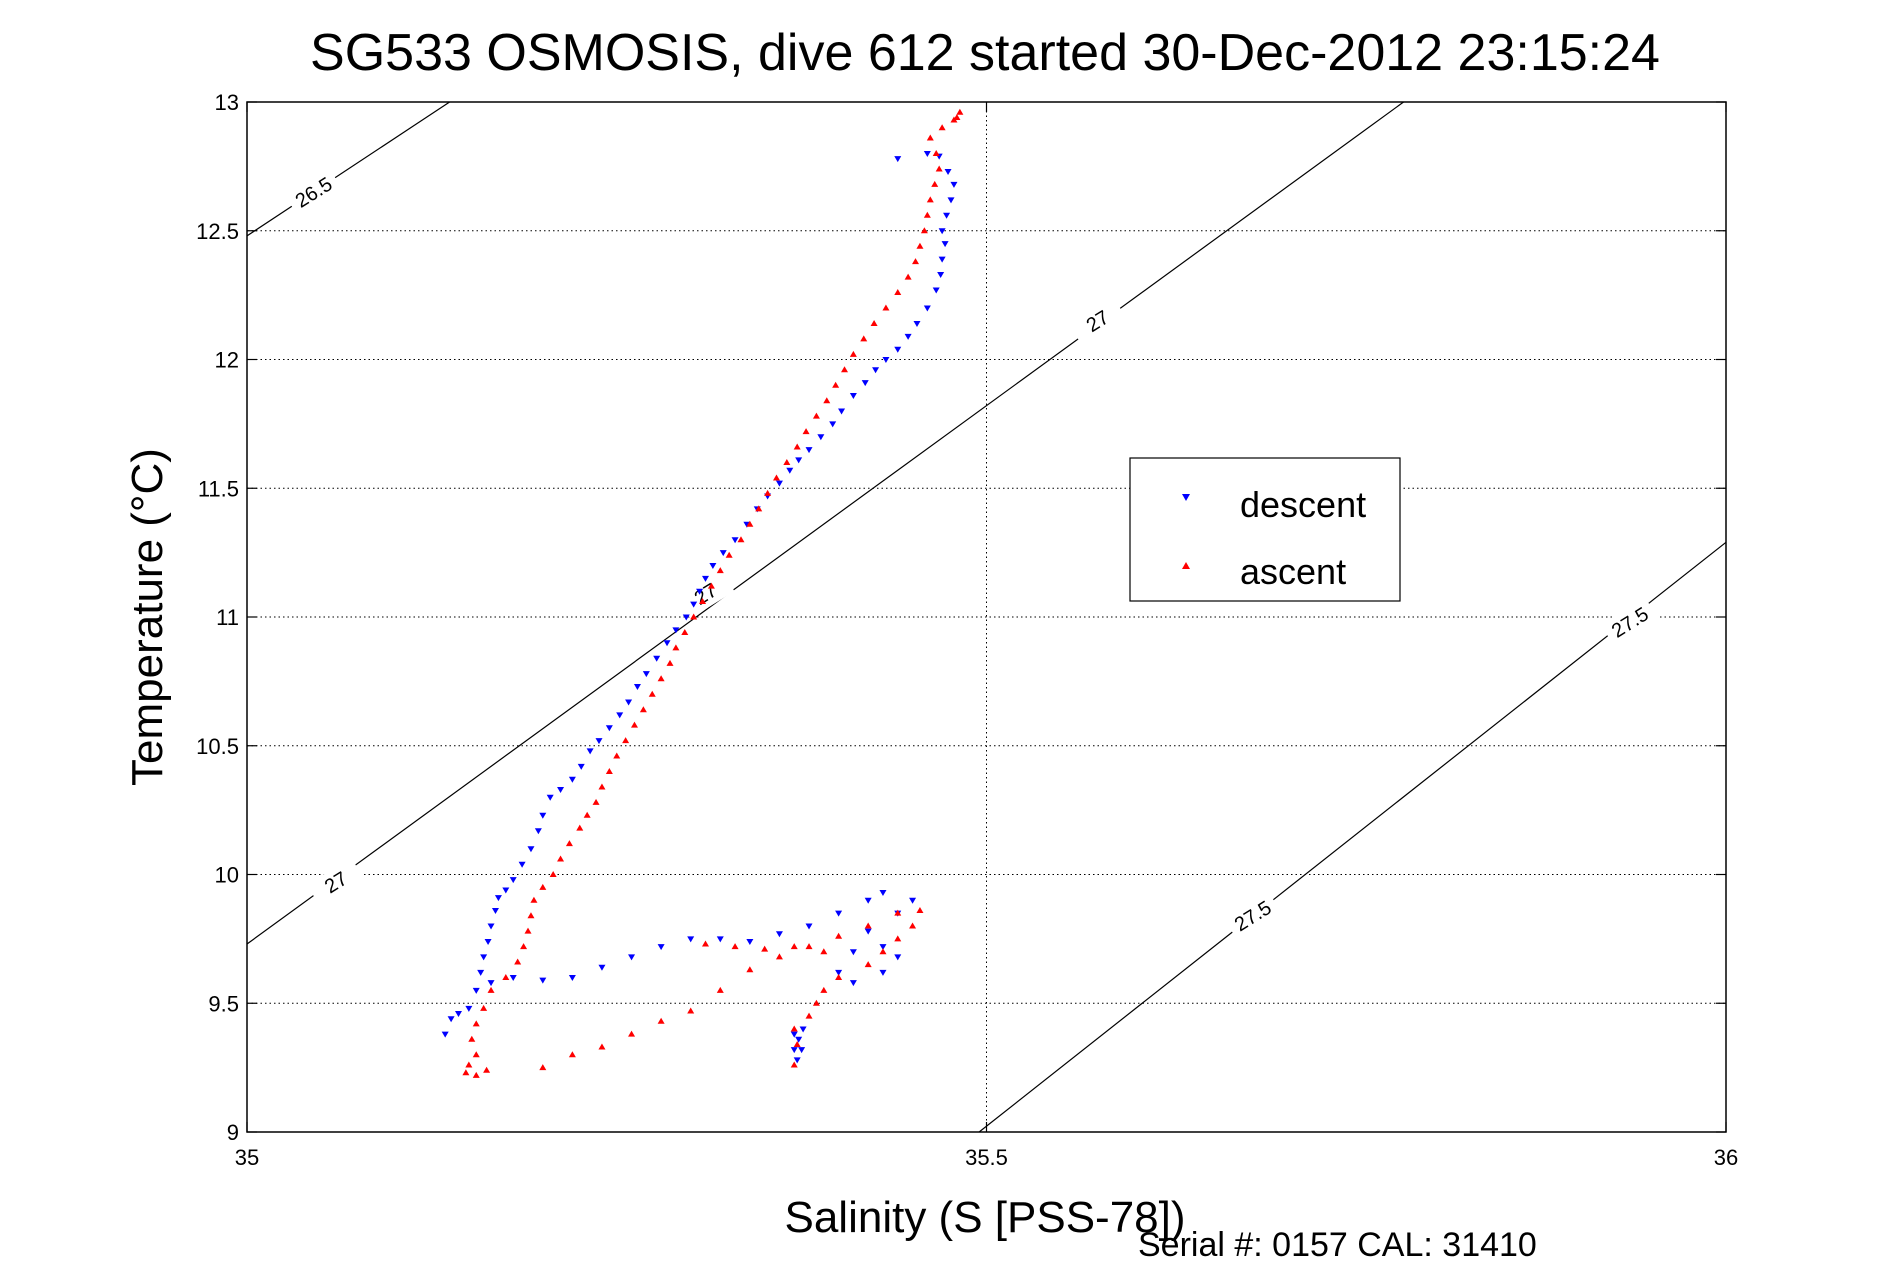  What do you see at coordinates (1265, 529) in the screenshot?
I see `legend: descent ascent` at bounding box center [1265, 529].